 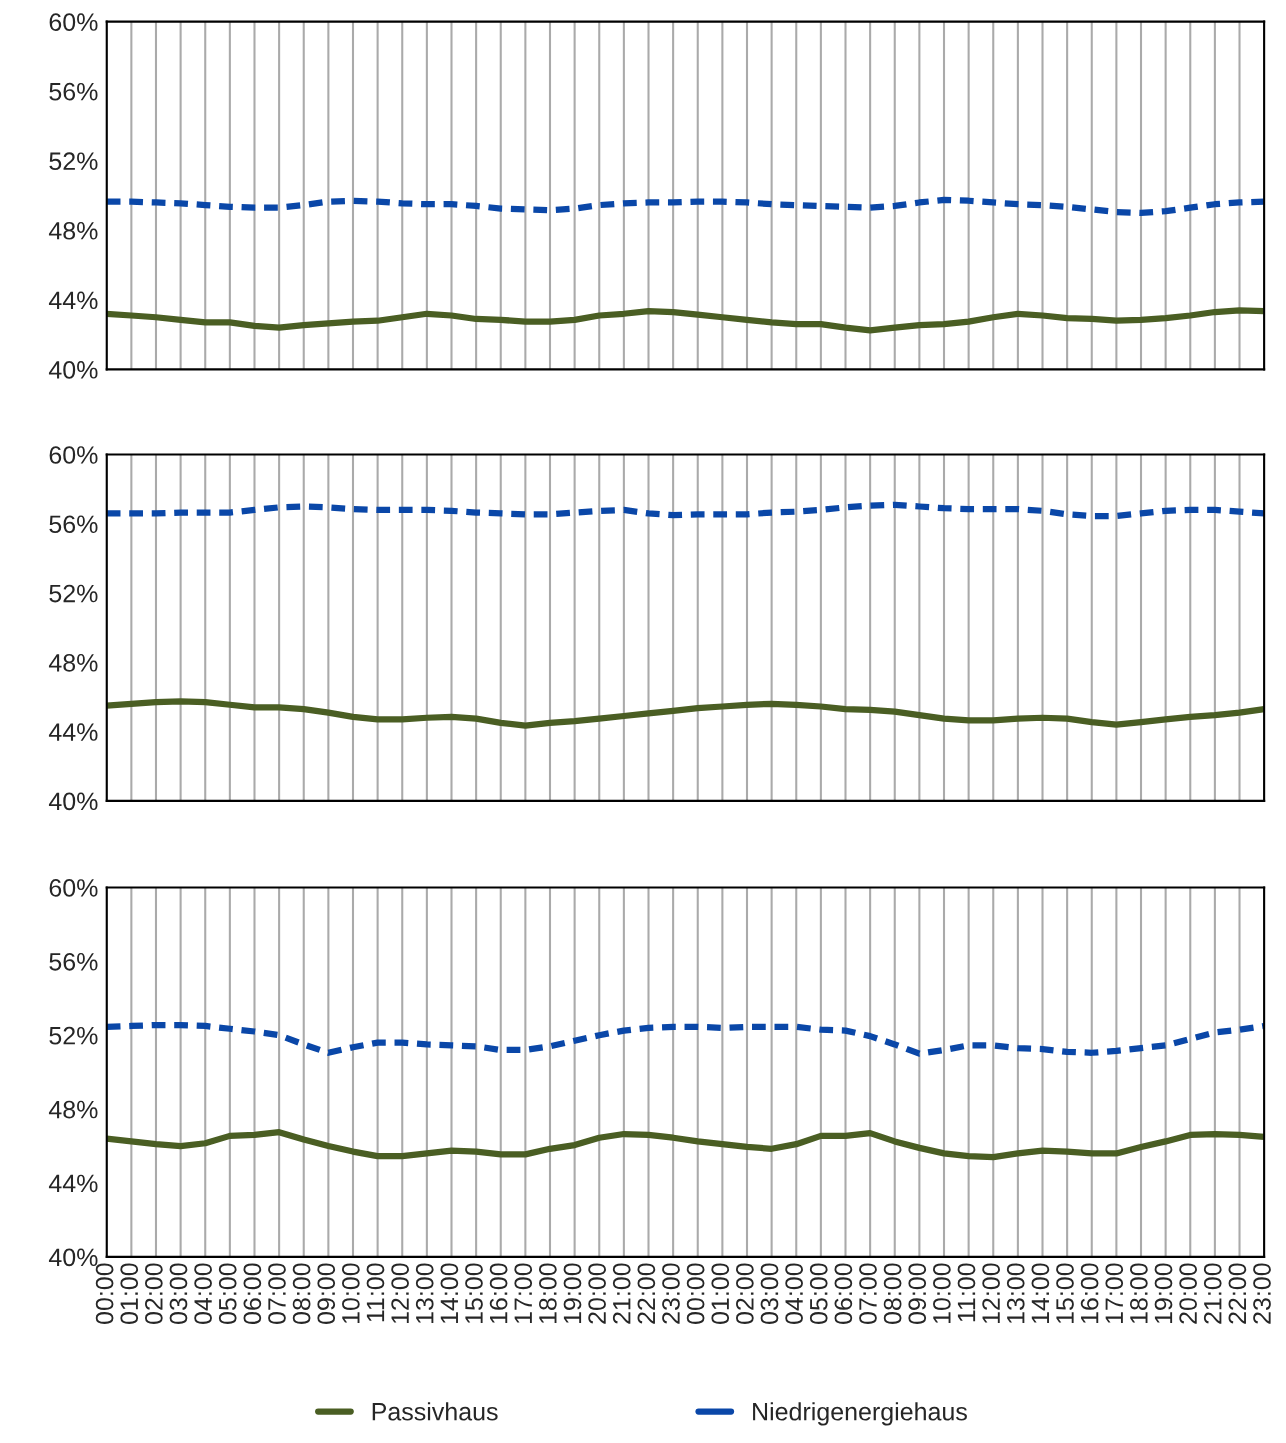 What do you see at coordinates (695, 1293) in the screenshot?
I see `x-tick-label: 00:00` at bounding box center [695, 1293].